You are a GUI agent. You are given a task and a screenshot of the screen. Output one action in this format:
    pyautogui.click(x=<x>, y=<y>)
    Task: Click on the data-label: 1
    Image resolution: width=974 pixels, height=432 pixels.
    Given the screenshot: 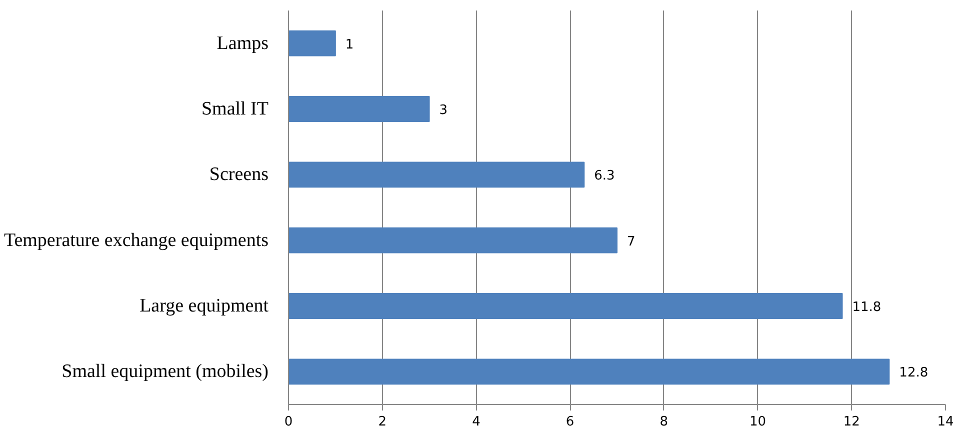 What is the action you would take?
    pyautogui.click(x=349, y=44)
    